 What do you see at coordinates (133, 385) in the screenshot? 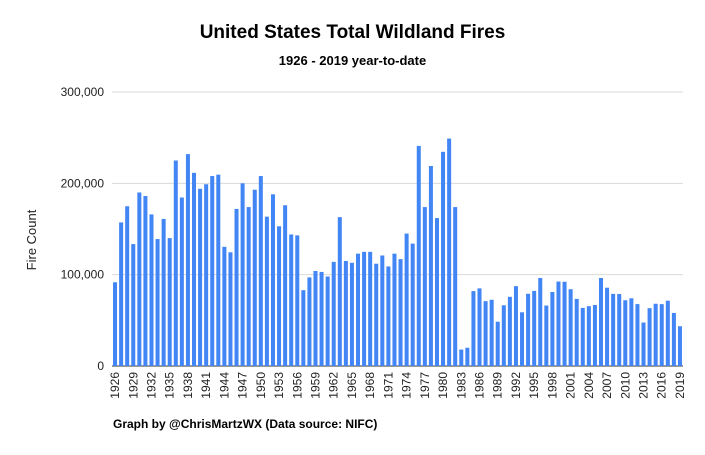
I see `x-tick-label: 1929` at bounding box center [133, 385].